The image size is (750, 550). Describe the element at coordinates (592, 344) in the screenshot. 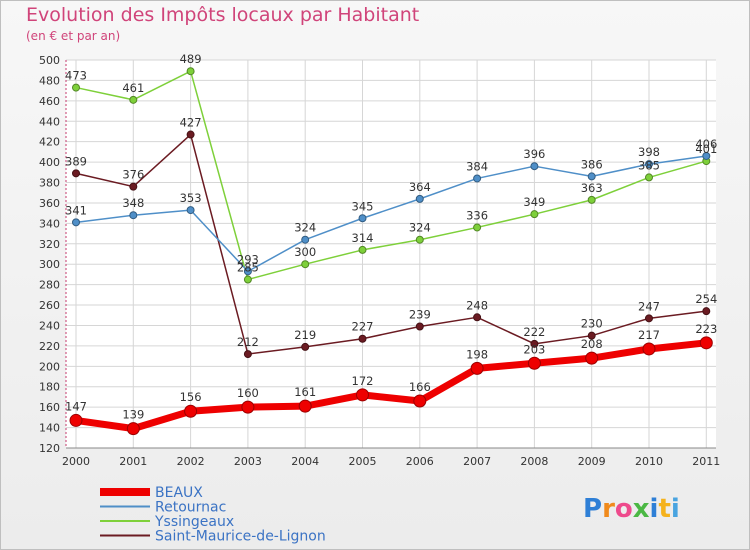

I see `data-label-beaux: 208` at that location.